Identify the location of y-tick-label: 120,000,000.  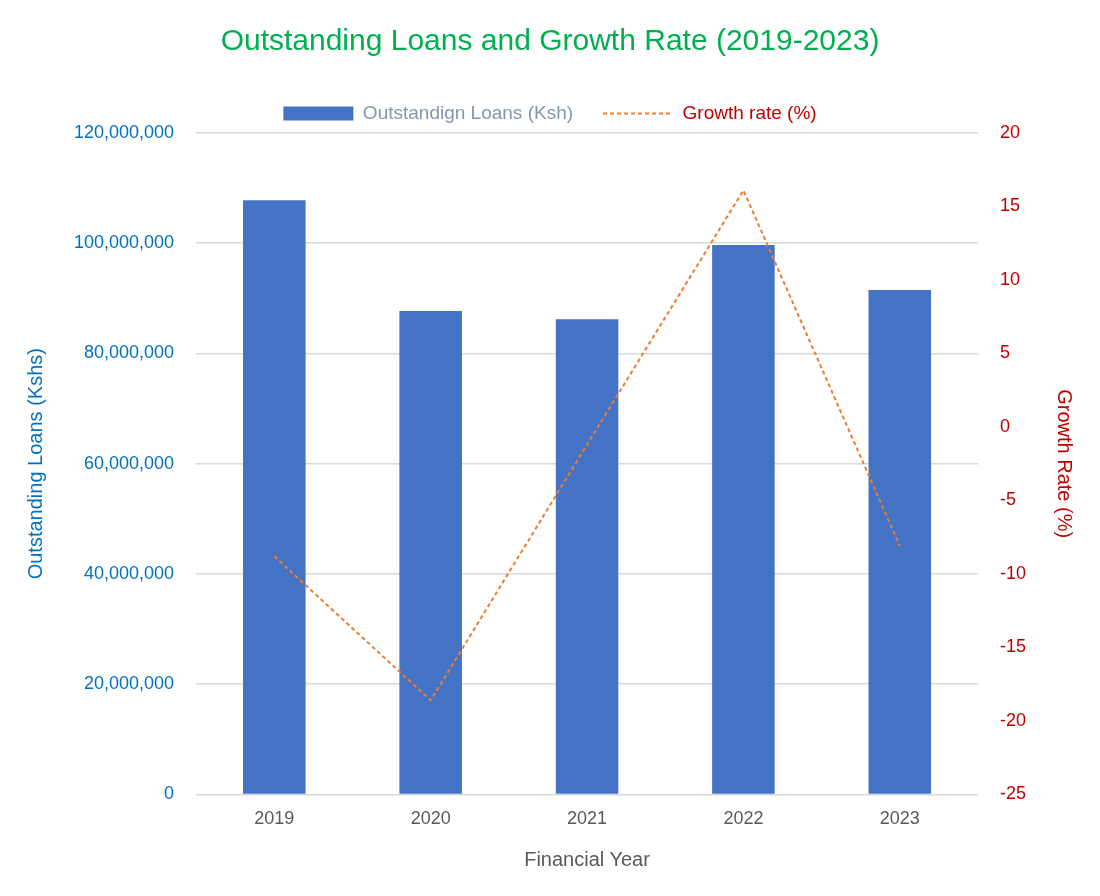
(124, 131).